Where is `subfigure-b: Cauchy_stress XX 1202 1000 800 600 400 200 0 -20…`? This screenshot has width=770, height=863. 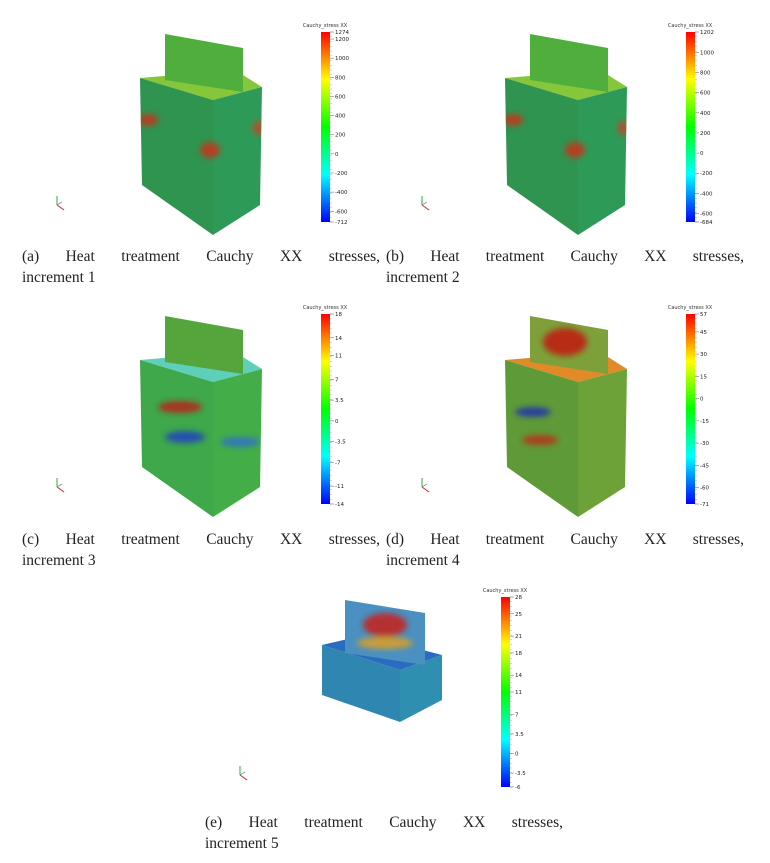 subfigure-b: Cauchy_stress XX 1202 1000 800 600 400 200 0 -20… is located at coordinates (565, 130).